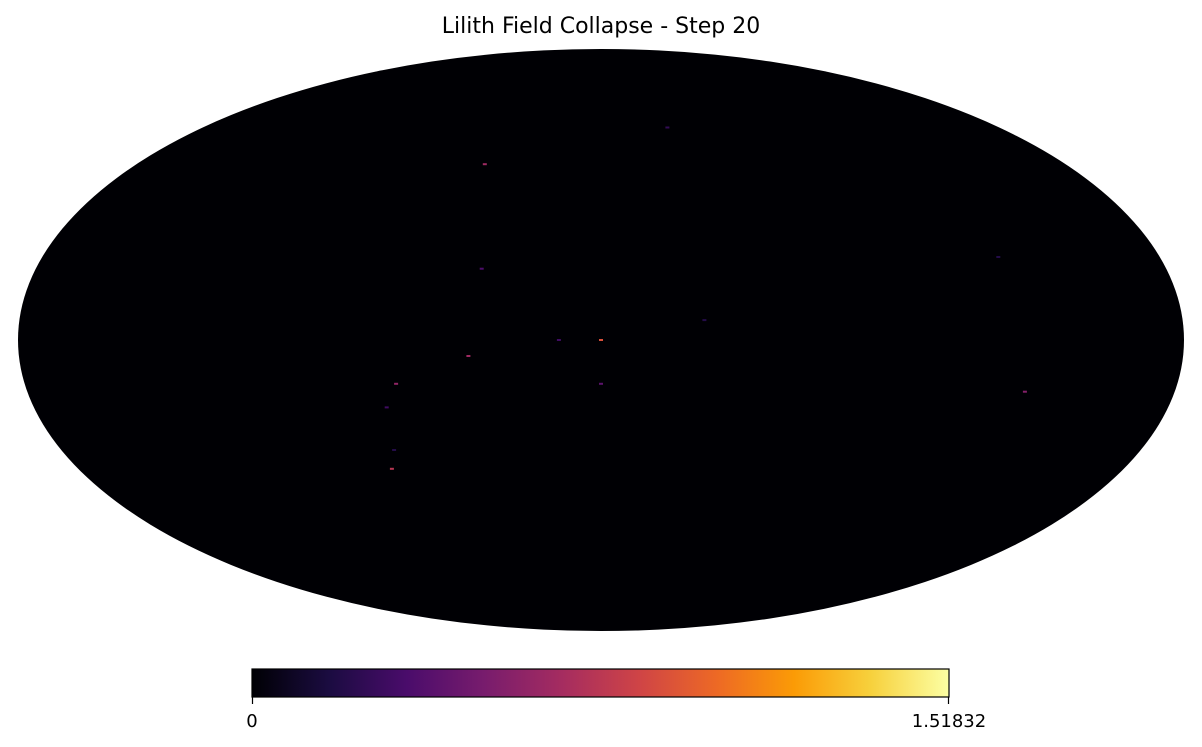  What do you see at coordinates (616, 700) in the screenshot?
I see `colorbar: 0 1.51832` at bounding box center [616, 700].